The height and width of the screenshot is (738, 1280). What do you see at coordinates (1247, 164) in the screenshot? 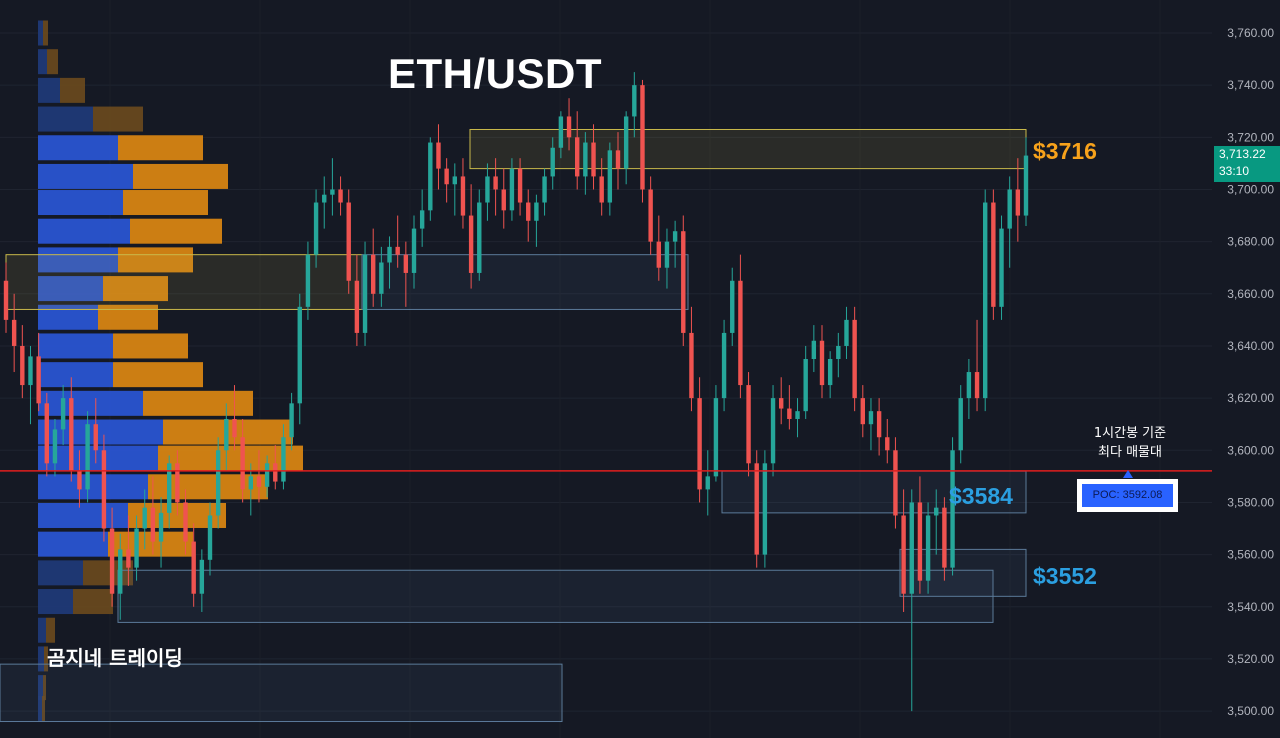
I see `last-price-badge: 3,713.22 33:10` at bounding box center [1247, 164].